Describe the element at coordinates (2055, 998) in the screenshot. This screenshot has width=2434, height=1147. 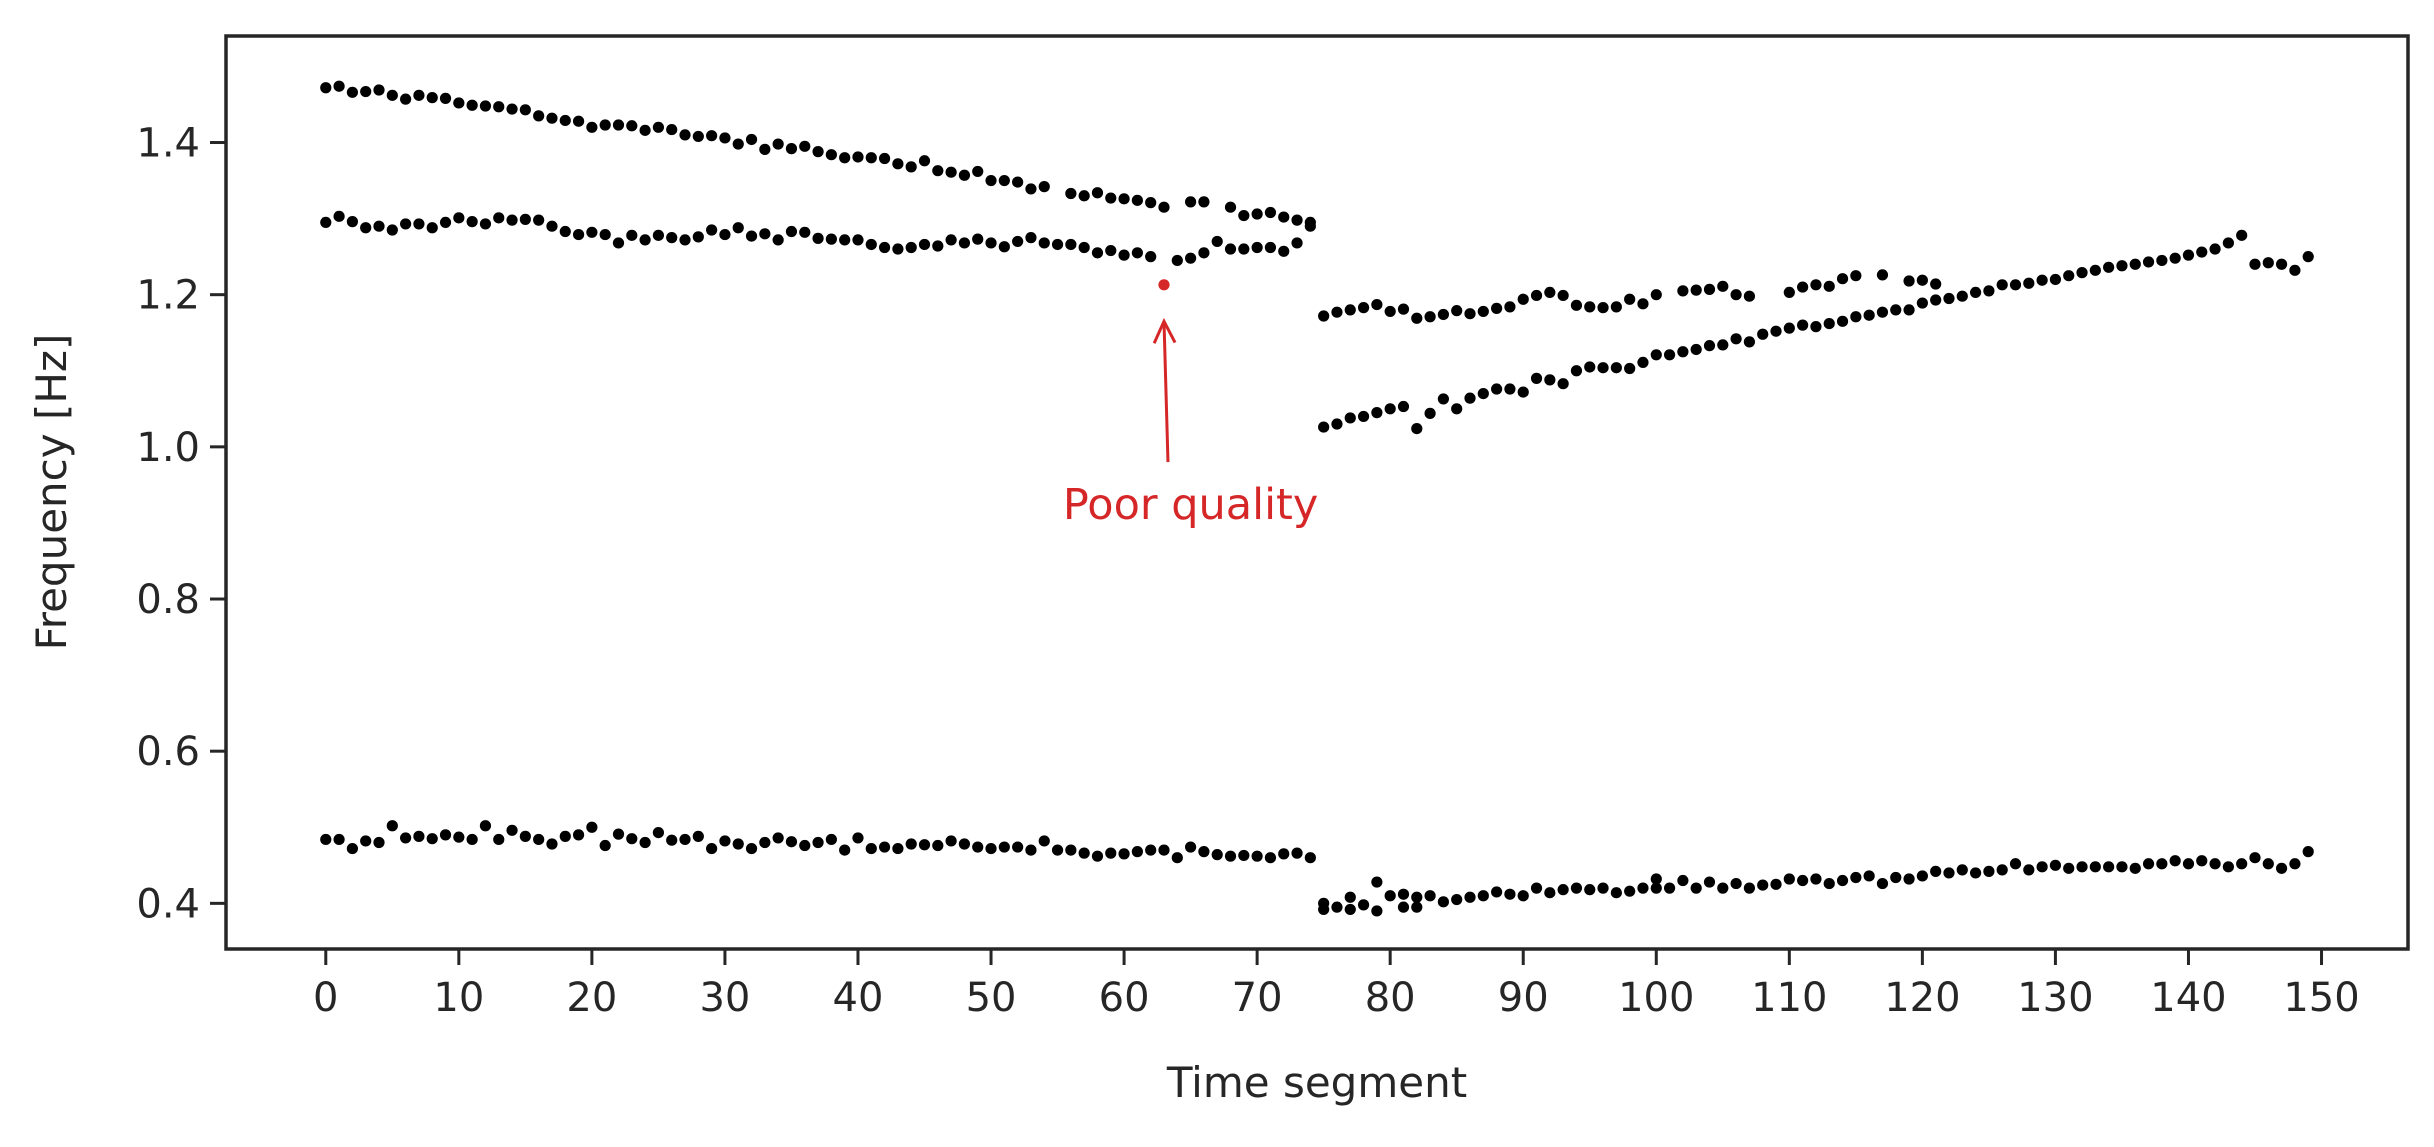
I see `x-tick-label: 130` at that location.